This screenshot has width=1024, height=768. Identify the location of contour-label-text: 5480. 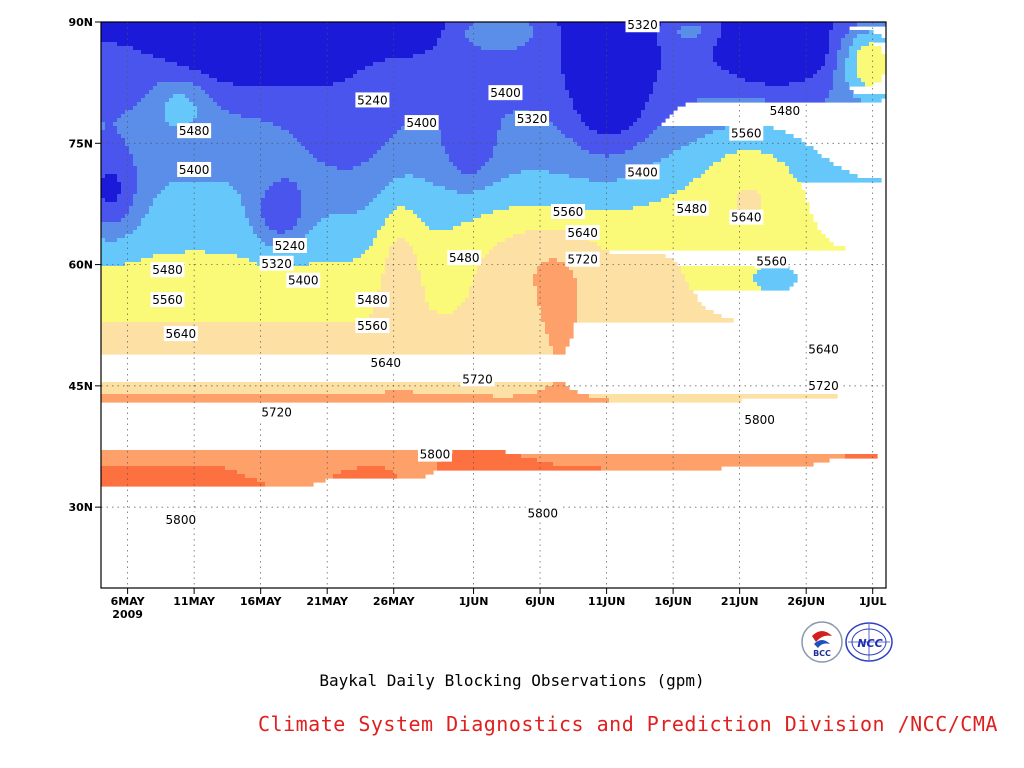
(372, 300).